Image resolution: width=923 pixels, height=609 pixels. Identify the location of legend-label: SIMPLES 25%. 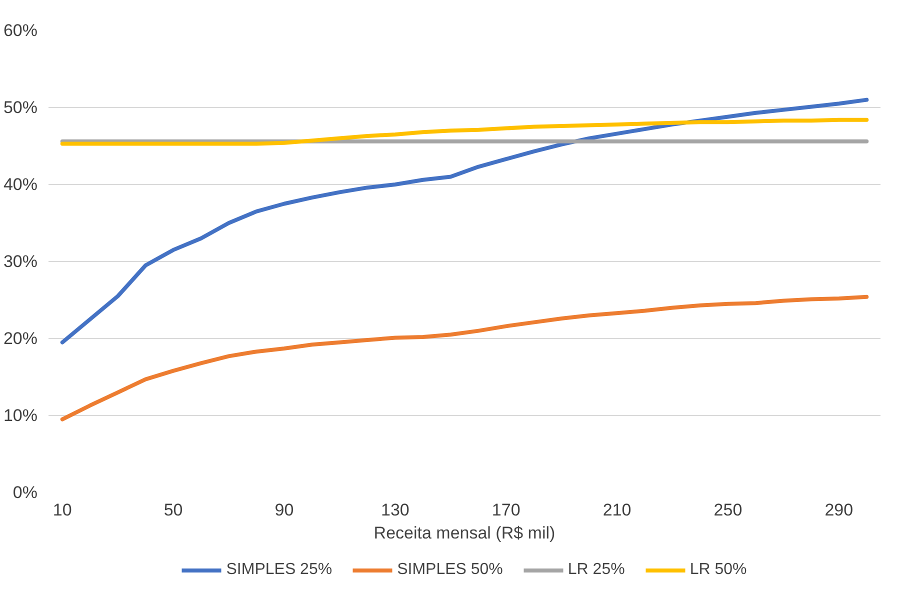
(279, 570).